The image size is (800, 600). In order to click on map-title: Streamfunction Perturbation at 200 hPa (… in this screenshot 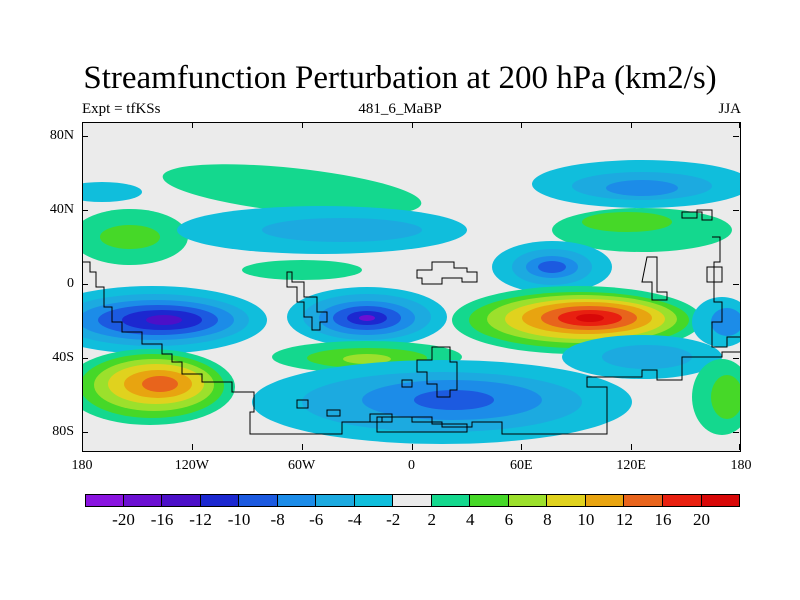, I will do `click(400, 78)`.